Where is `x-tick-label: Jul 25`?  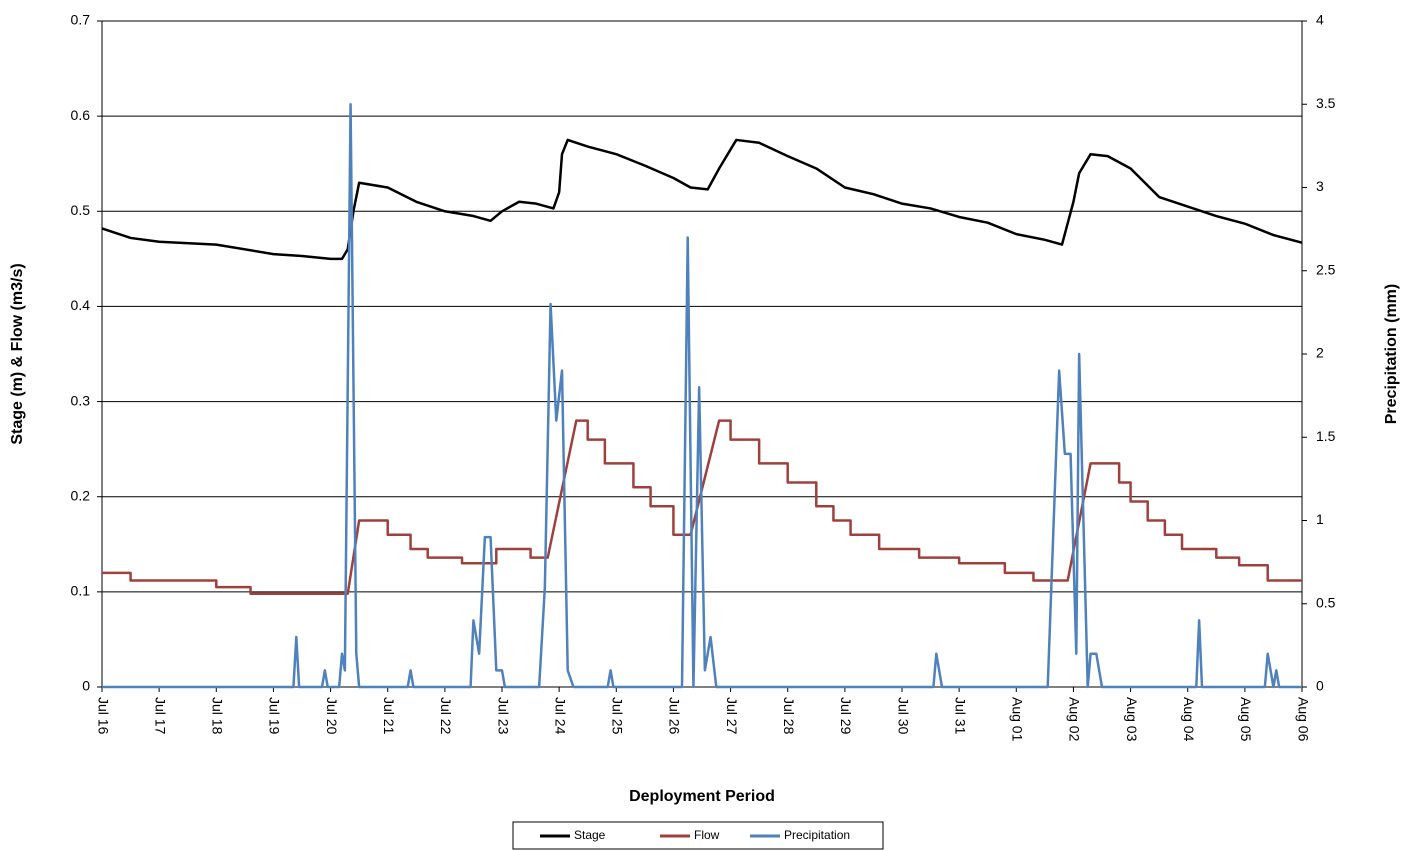
x-tick-label: Jul 25 is located at coordinates (618, 716).